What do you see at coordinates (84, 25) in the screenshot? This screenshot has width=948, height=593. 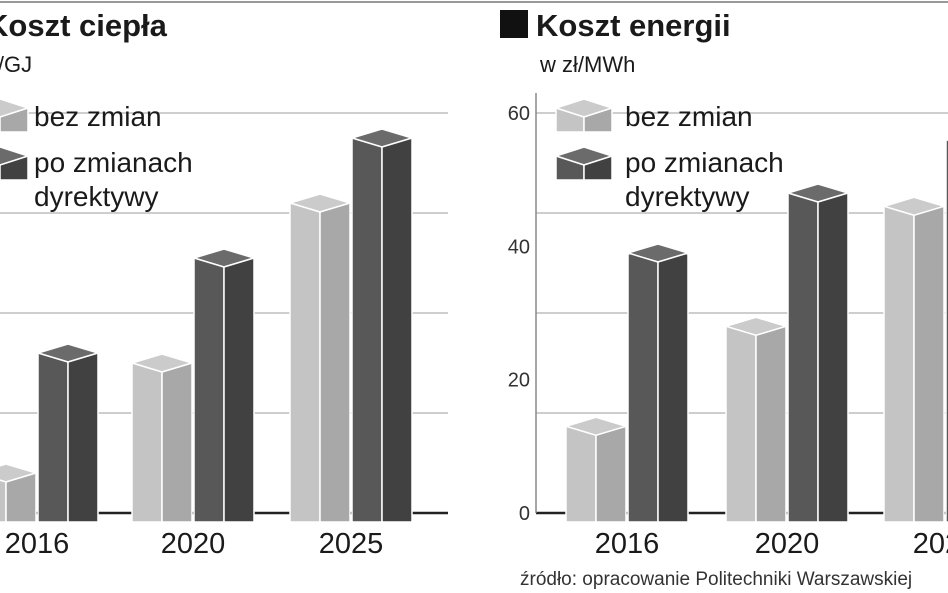 I see `chart-title: Koszt ciepła` at bounding box center [84, 25].